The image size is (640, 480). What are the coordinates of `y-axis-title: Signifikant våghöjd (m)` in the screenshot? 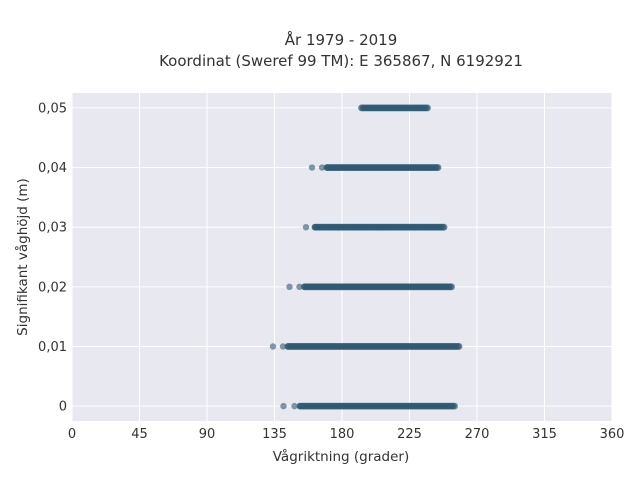 It's located at (22, 257).